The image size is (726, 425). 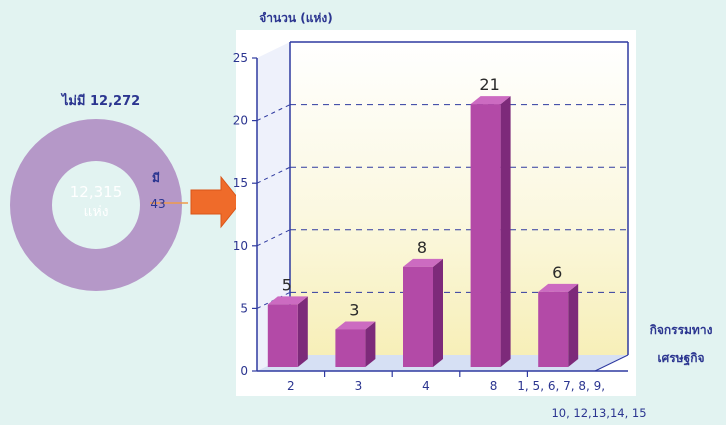 I want to click on y-tick-label: 5, so click(x=244, y=308).